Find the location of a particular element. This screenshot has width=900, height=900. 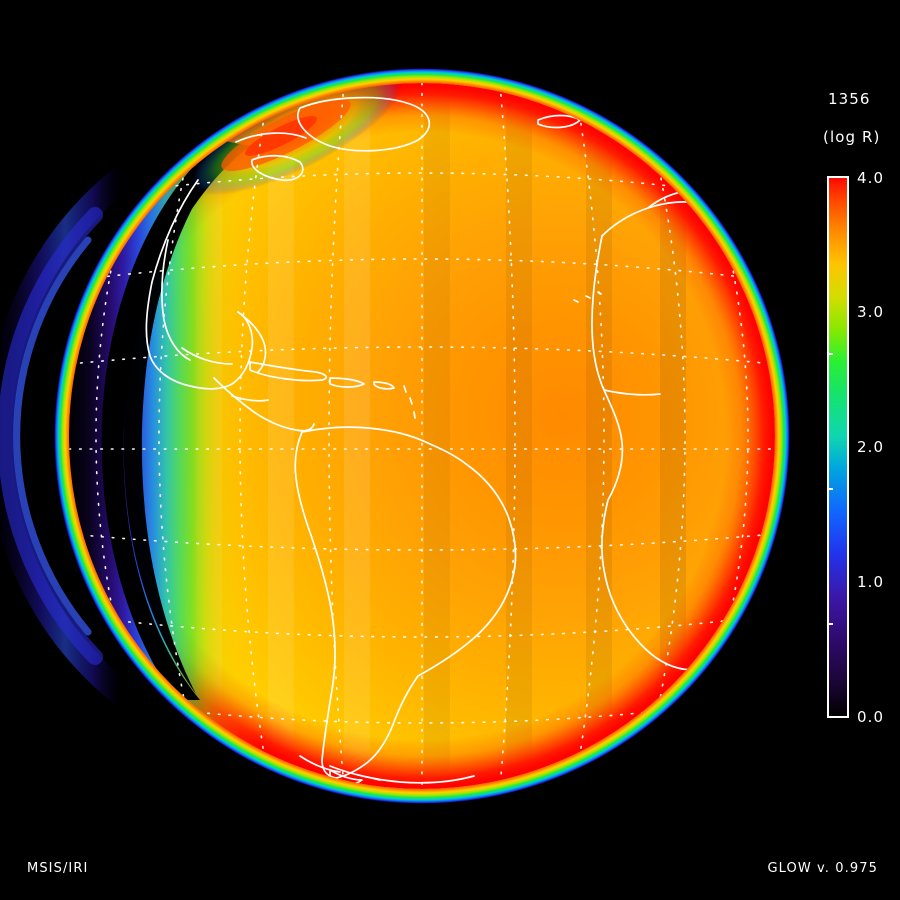

coast-south-america-north is located at coordinates (384, 445).